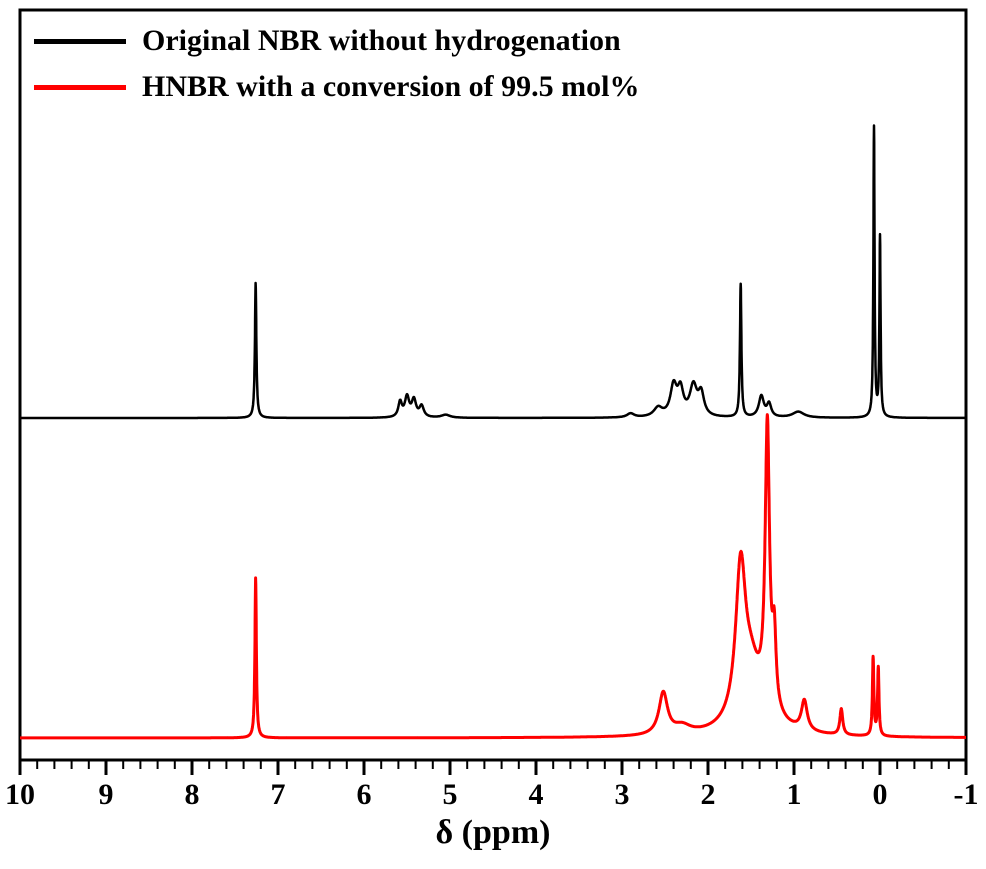 This screenshot has width=986, height=869. I want to click on x-axis-tick-label: 10, so click(20, 794).